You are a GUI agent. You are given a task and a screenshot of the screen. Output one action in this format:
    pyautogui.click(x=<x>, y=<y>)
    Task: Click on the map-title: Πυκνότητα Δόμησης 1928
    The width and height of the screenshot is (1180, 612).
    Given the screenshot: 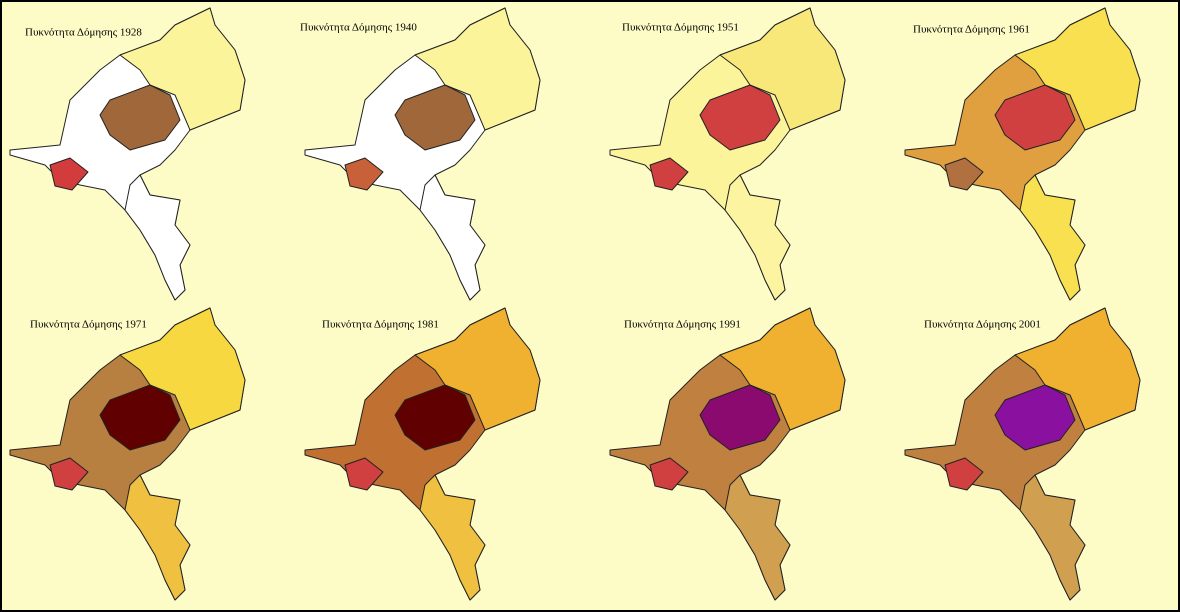 What is the action you would take?
    pyautogui.click(x=83, y=33)
    